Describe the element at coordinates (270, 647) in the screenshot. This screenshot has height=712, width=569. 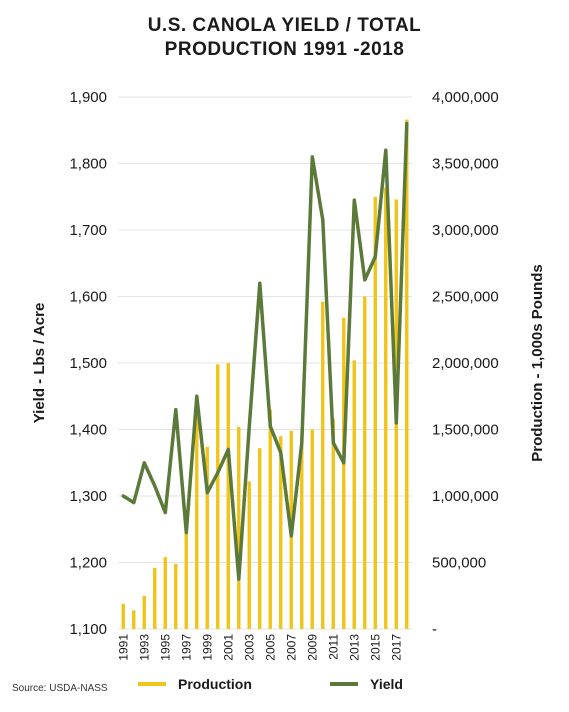
I see `x-tick-label: 2005` at that location.